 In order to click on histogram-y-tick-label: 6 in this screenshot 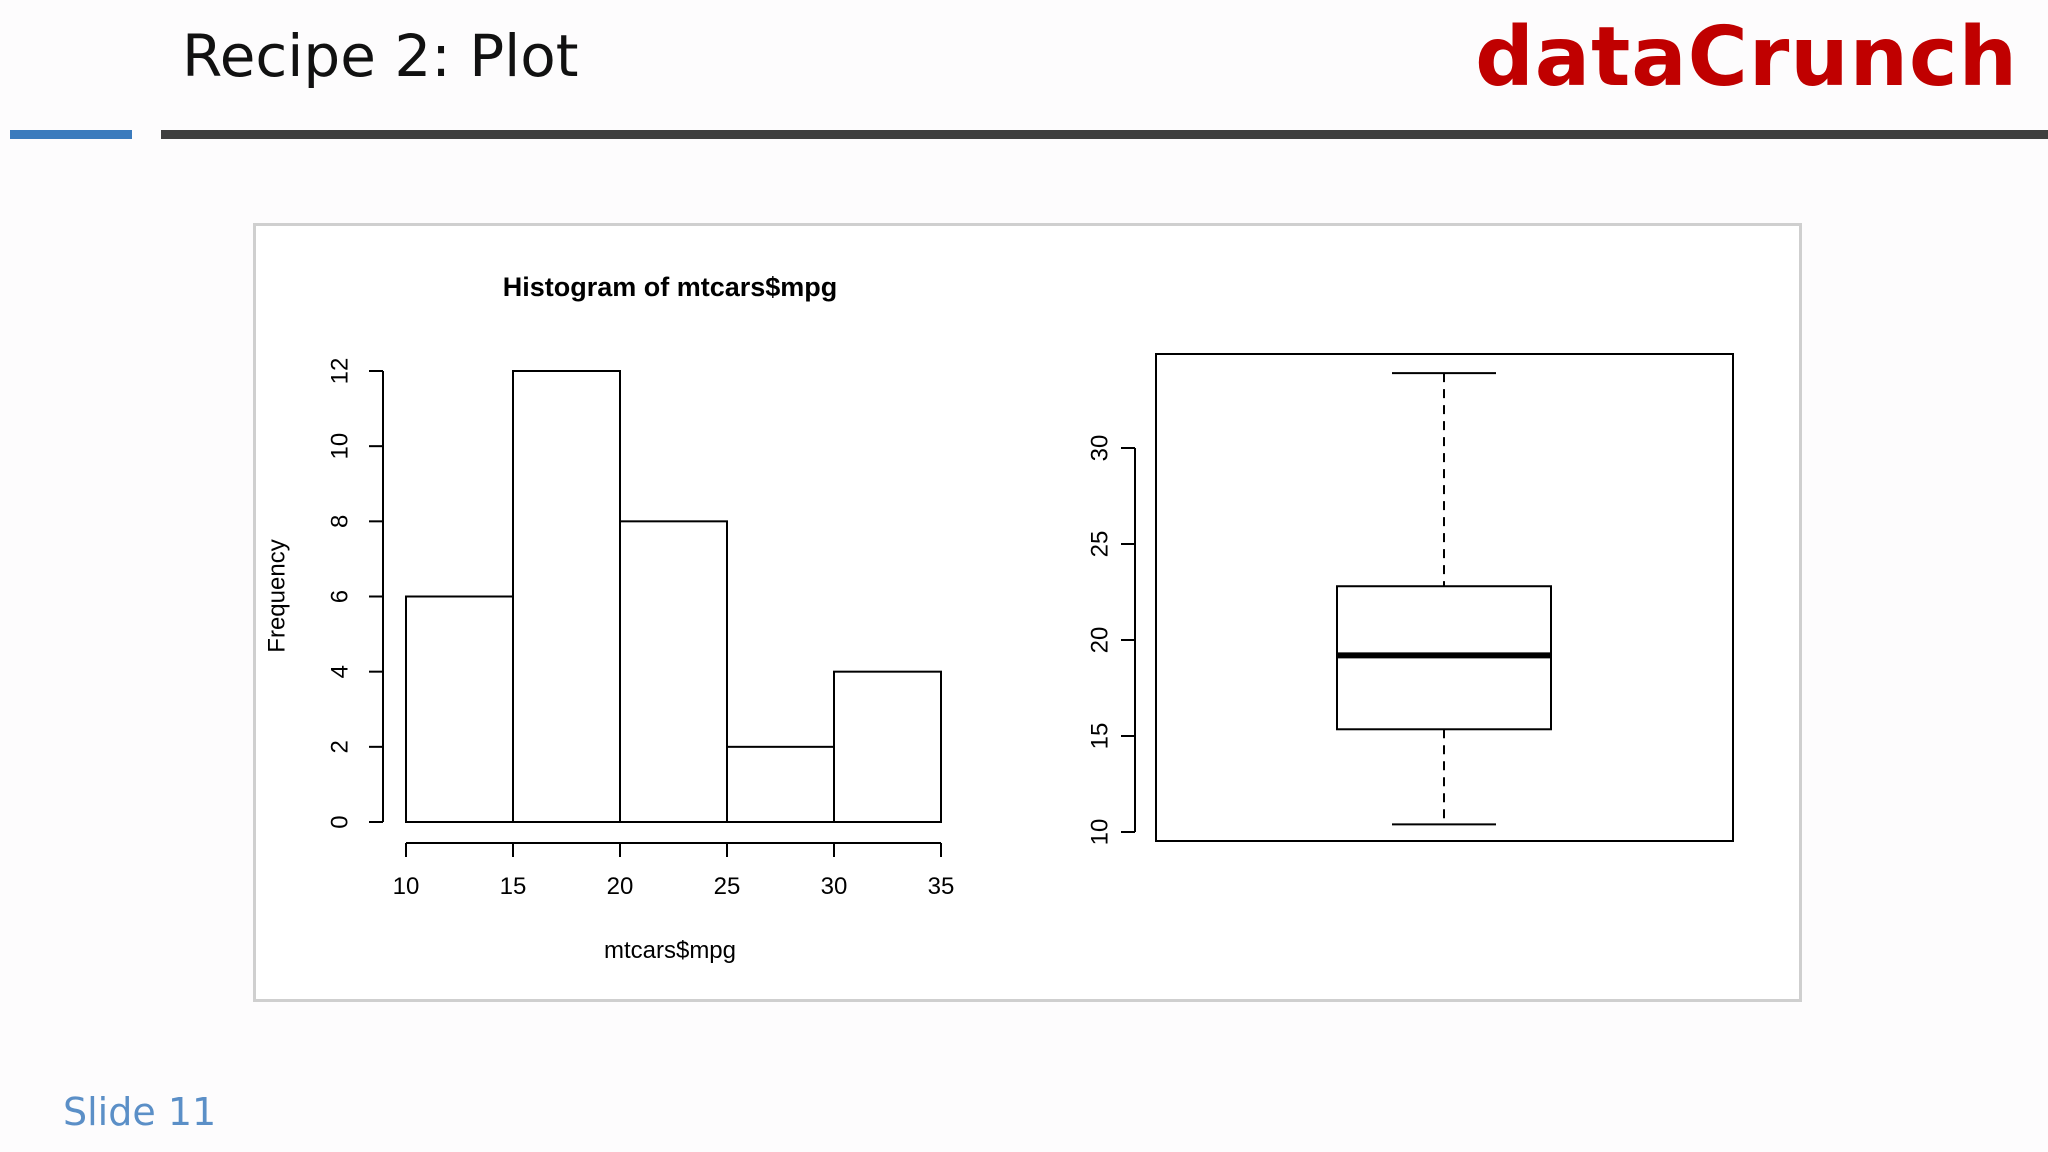, I will do `click(339, 596)`.